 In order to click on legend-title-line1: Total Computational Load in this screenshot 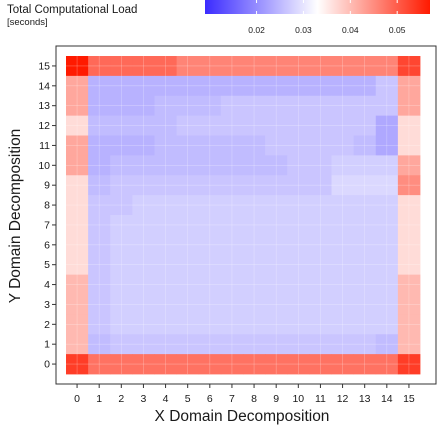, I will do `click(72, 10)`.